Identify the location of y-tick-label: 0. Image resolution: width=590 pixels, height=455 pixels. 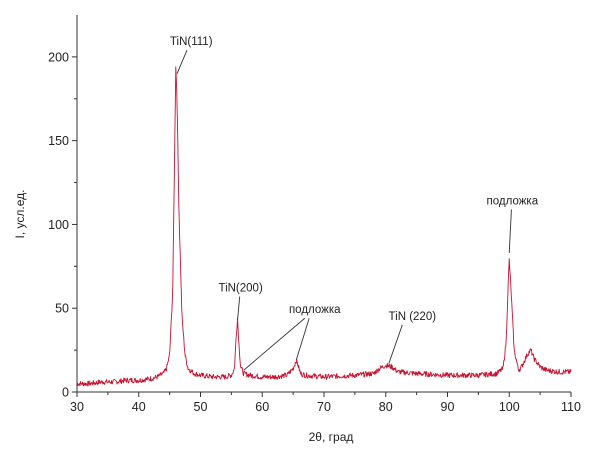
(65, 393).